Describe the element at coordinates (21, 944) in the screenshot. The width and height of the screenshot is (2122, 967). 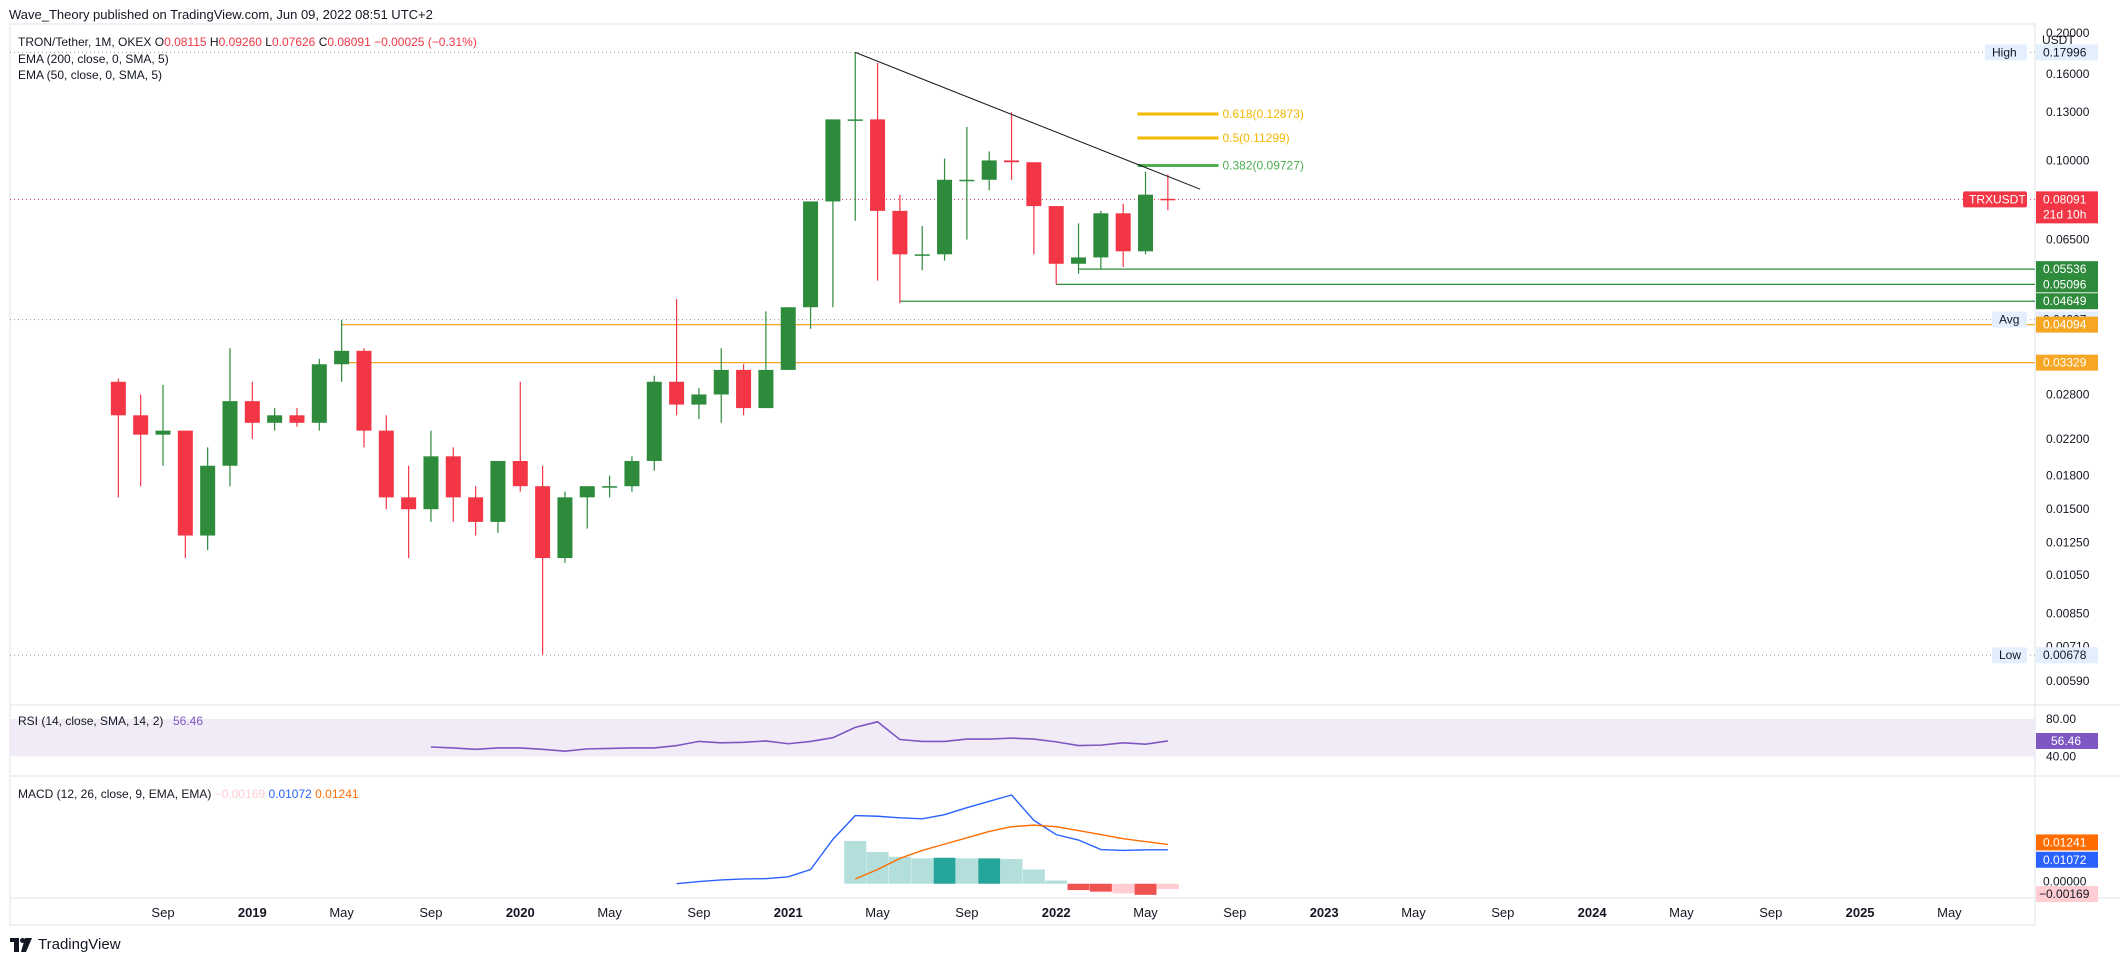
I see `tradingview-logo-icon` at that location.